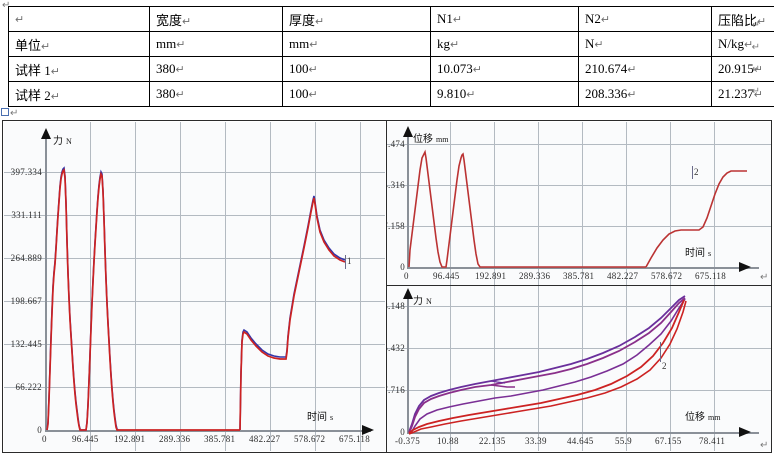 The width and height of the screenshot is (774, 455). Describe the element at coordinates (712, 441) in the screenshot. I see `x-tick-label: 78.411` at that location.